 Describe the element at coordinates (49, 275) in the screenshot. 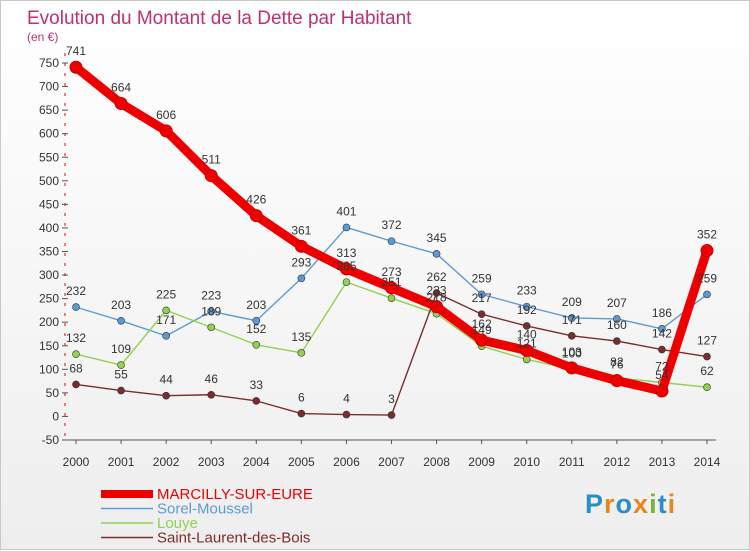

I see `y-tick-label: 300` at that location.